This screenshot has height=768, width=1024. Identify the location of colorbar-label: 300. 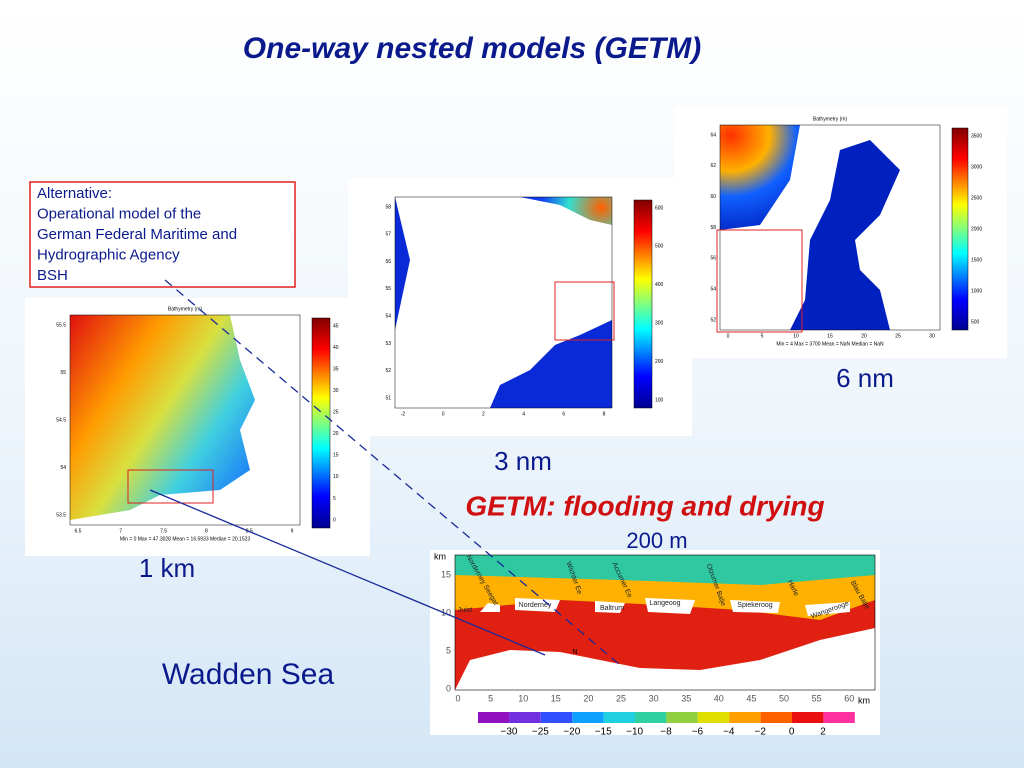
(659, 324).